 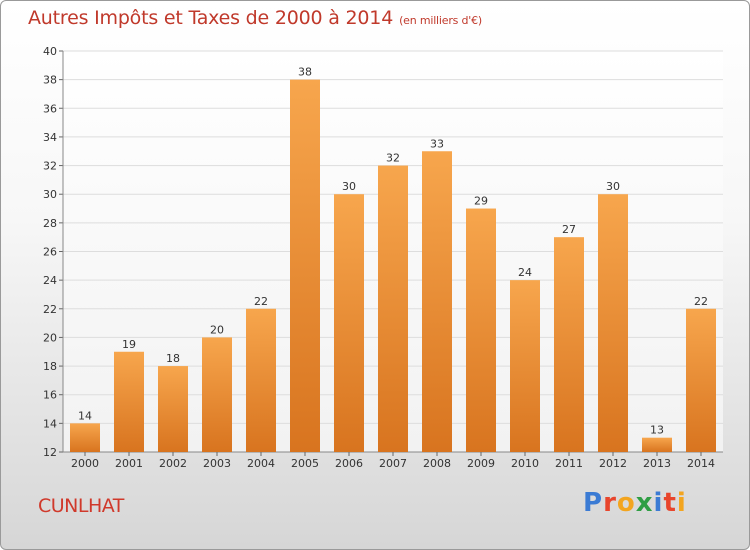 What do you see at coordinates (349, 463) in the screenshot?
I see `x-tick-label-2006: 2006` at bounding box center [349, 463].